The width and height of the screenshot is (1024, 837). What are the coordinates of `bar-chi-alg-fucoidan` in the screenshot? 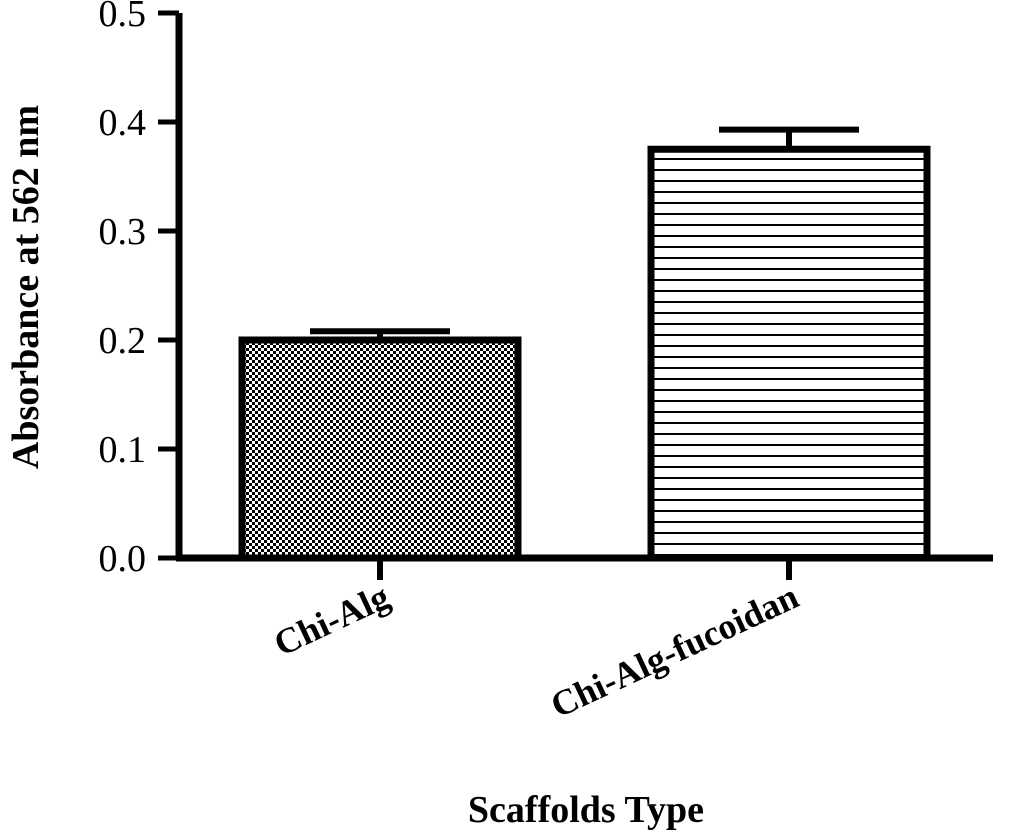 It's located at (789, 353).